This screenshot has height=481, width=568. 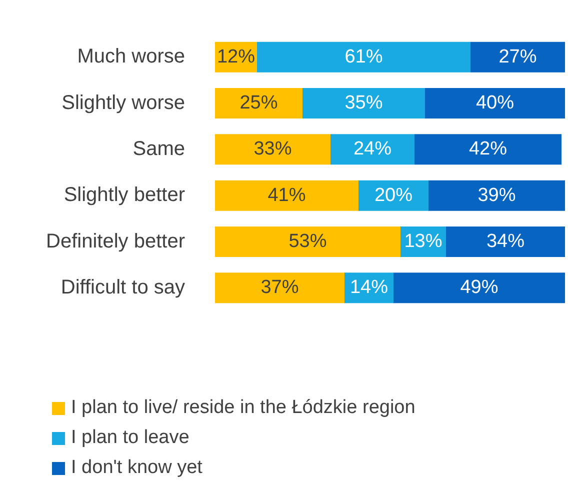 I want to click on data-label: 12%, so click(x=236, y=57).